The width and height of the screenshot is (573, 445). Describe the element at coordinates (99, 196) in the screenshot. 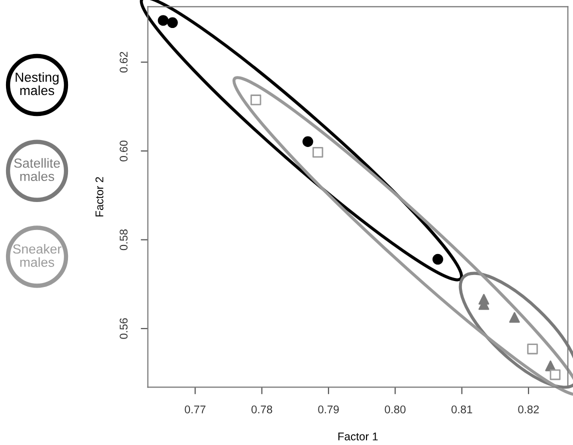

I see `y-axis-title: Factor 2` at that location.